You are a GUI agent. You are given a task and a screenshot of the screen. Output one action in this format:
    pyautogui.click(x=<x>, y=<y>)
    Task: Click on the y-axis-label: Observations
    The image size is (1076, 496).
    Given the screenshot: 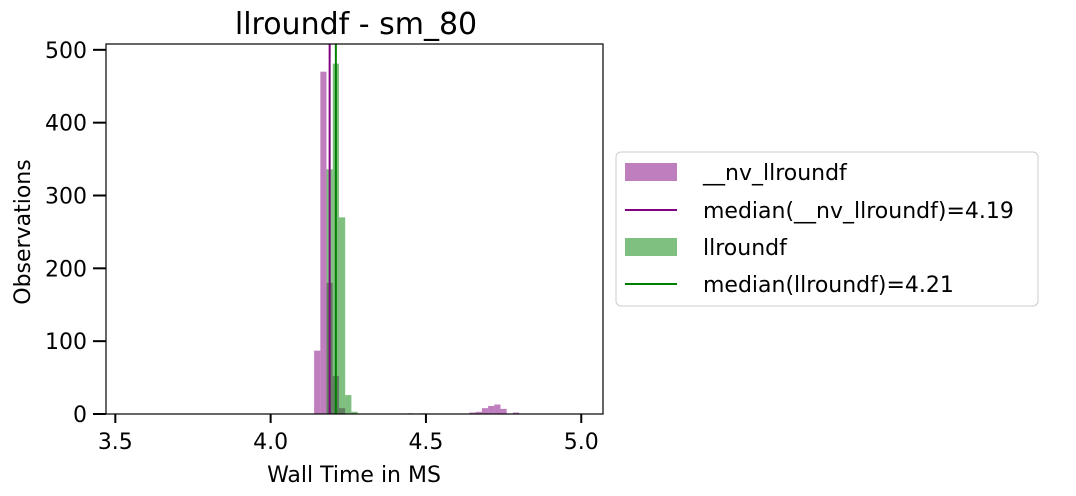 What is the action you would take?
    pyautogui.click(x=23, y=231)
    